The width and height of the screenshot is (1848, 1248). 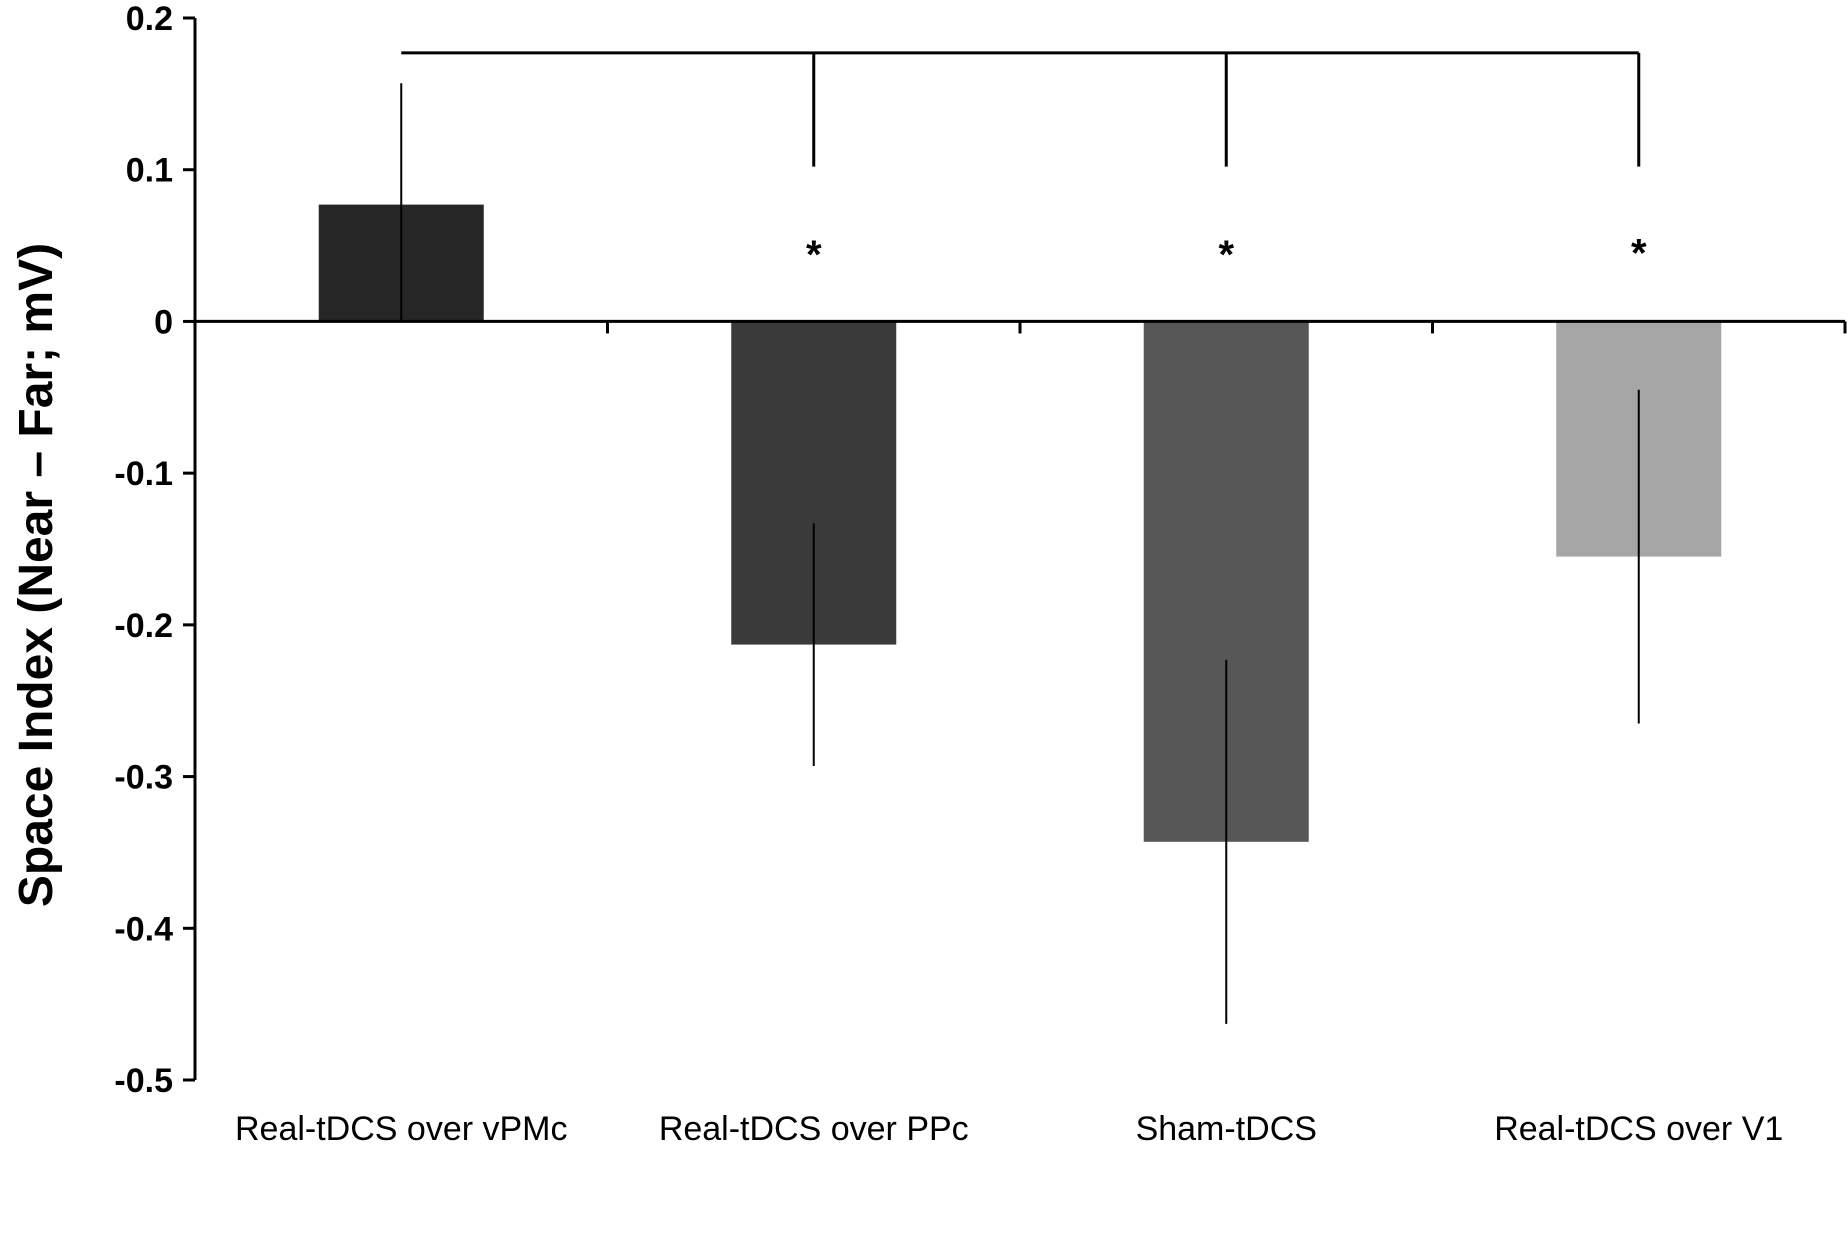 I want to click on category-label: Real-tDCS over V1, so click(x=1638, y=1129).